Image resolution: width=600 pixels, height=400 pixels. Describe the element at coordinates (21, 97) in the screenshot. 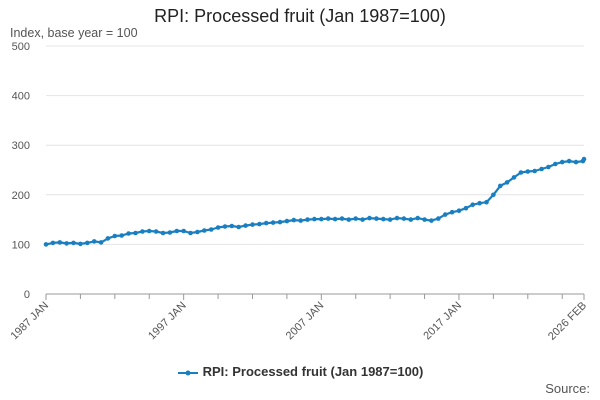

I see `y-tick-label-400: 400` at that location.